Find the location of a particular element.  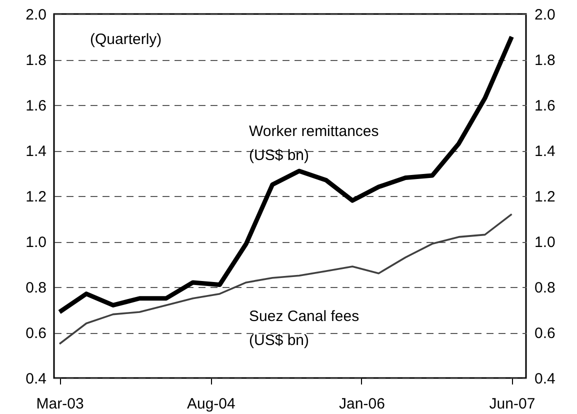

annotation: (Quarterly) is located at coordinates (126, 39).